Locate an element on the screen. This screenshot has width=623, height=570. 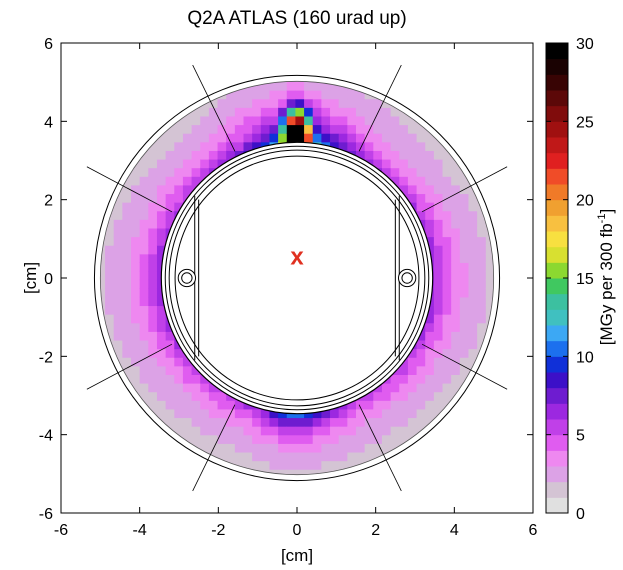
colorbar-tick-label: 0 is located at coordinates (580, 514).